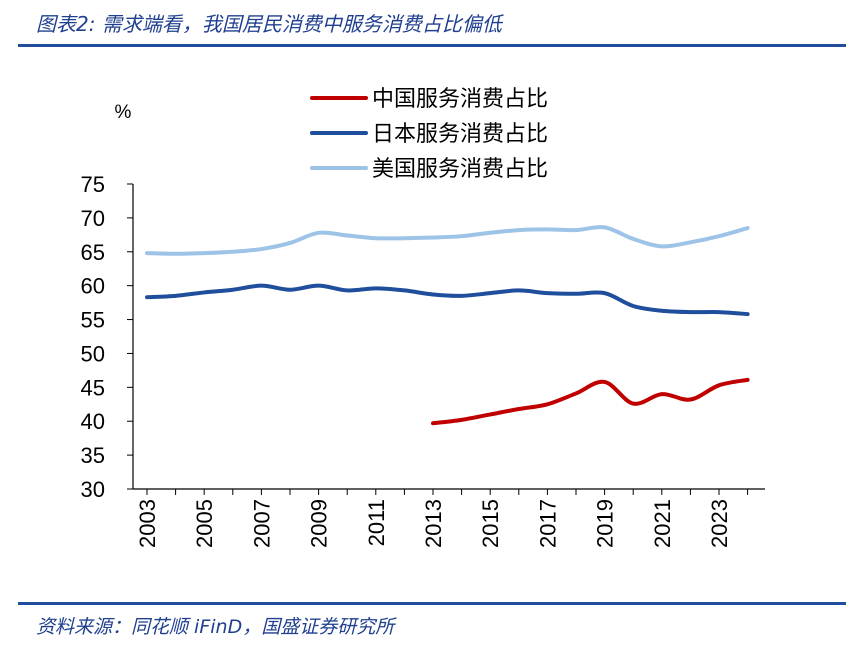 The height and width of the screenshot is (651, 857). I want to click on title-divider, so click(432, 45).